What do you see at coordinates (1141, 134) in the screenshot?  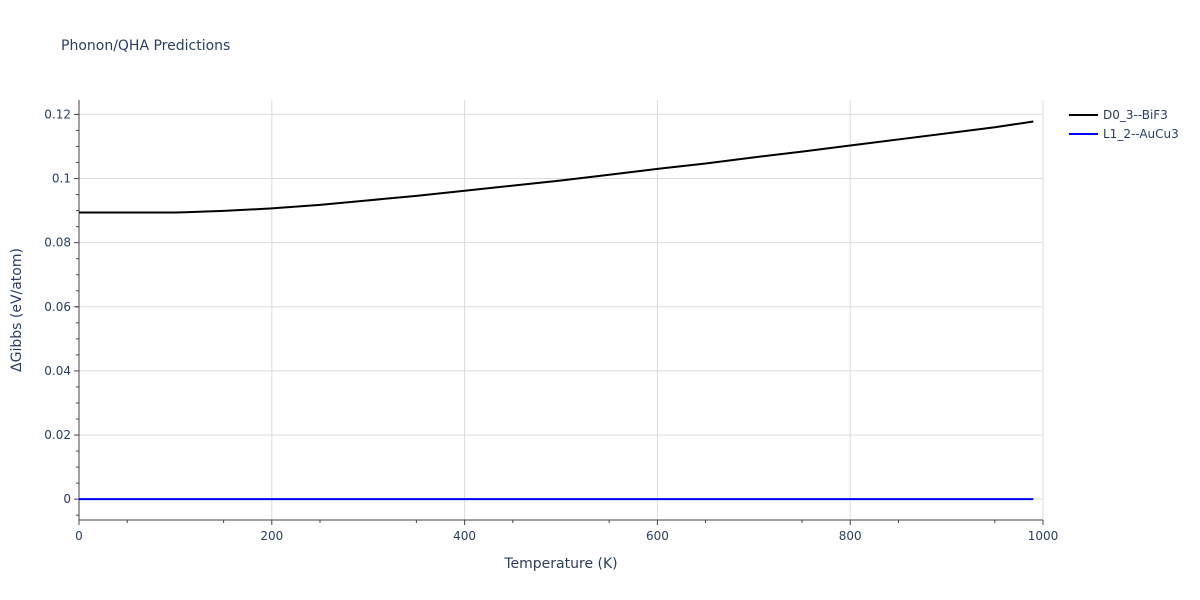 I see `legend-label: L1_2--AuCu3` at bounding box center [1141, 134].